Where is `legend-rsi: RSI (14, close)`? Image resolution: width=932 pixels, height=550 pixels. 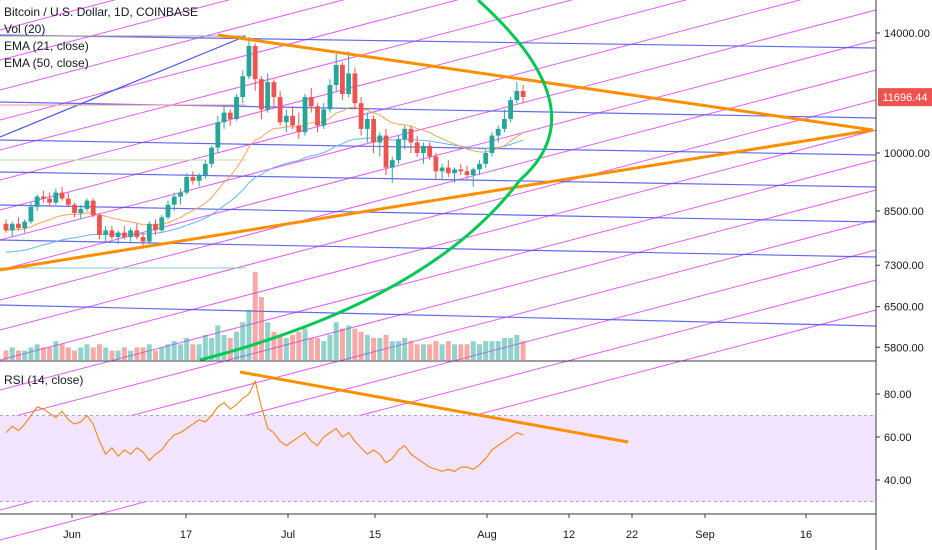
legend-rsi: RSI (14, close) is located at coordinates (43, 380).